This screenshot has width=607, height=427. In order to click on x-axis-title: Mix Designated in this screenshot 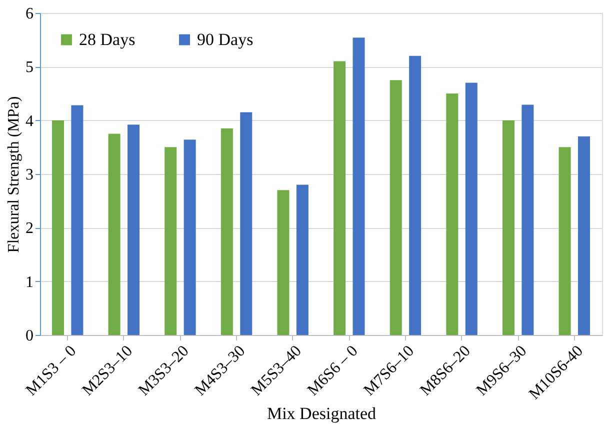, I will do `click(321, 414)`.